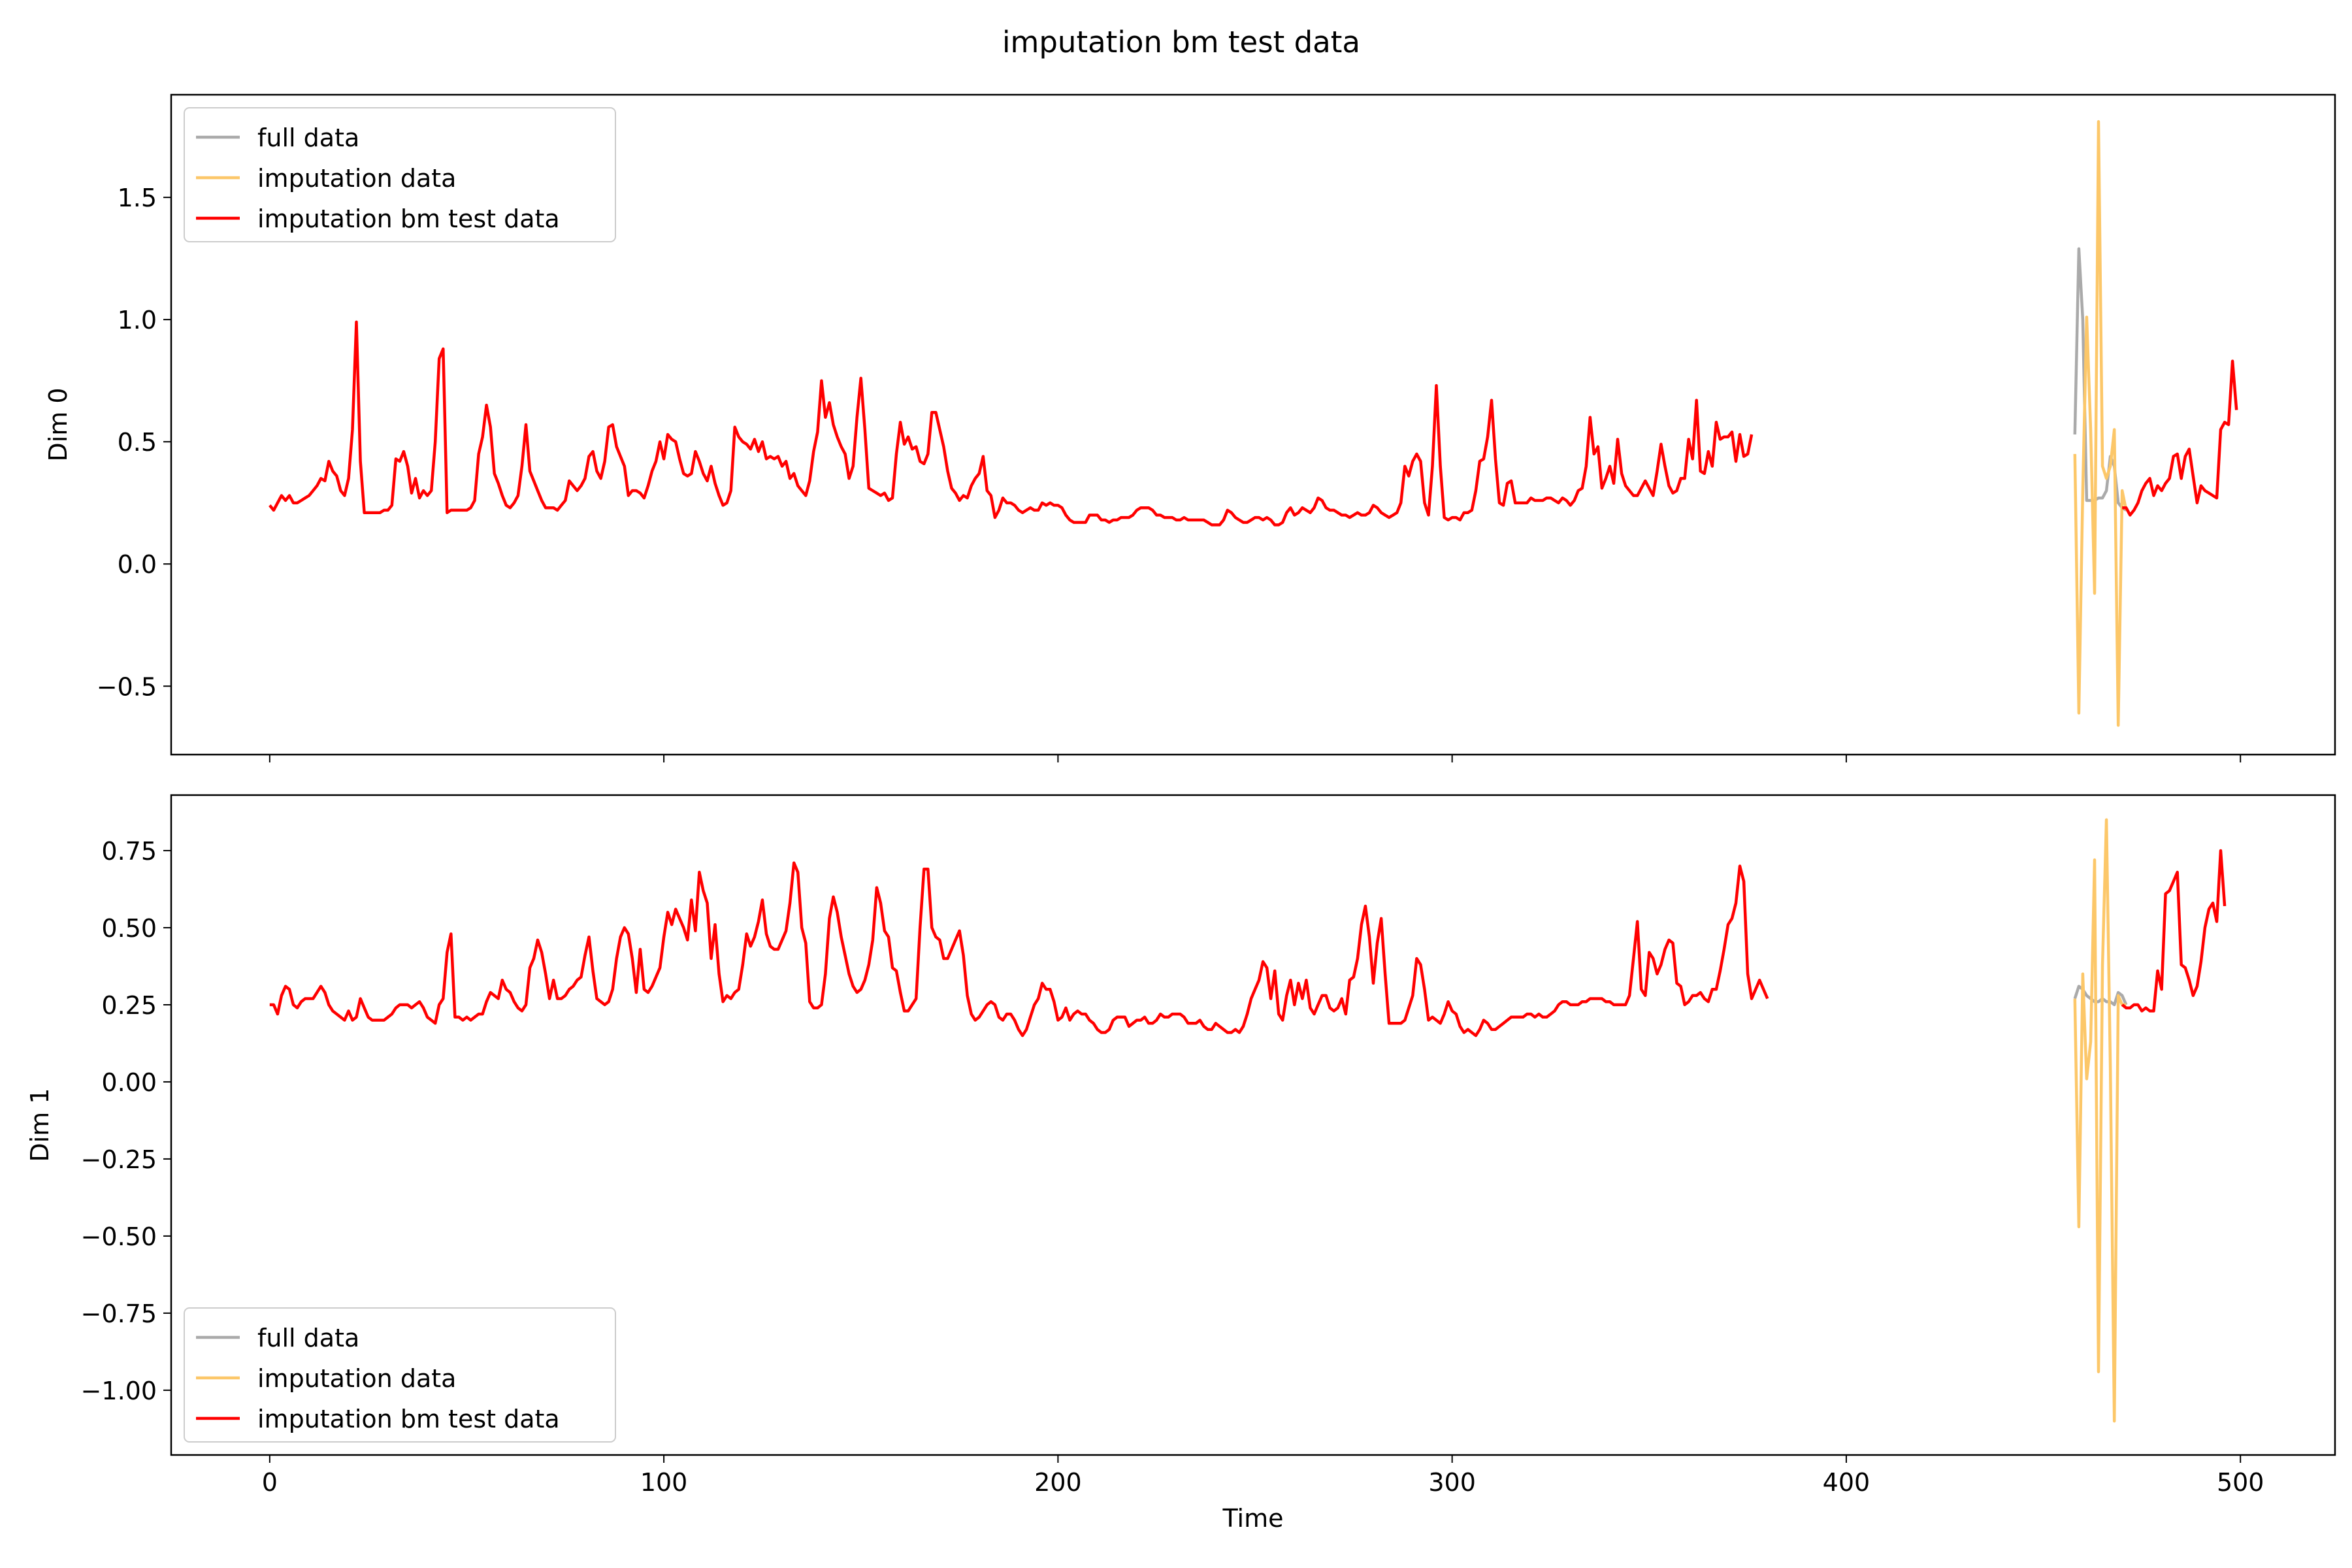 The image size is (2352, 1568). Describe the element at coordinates (1452, 1482) in the screenshot. I see `x-tick-label: 300` at that location.